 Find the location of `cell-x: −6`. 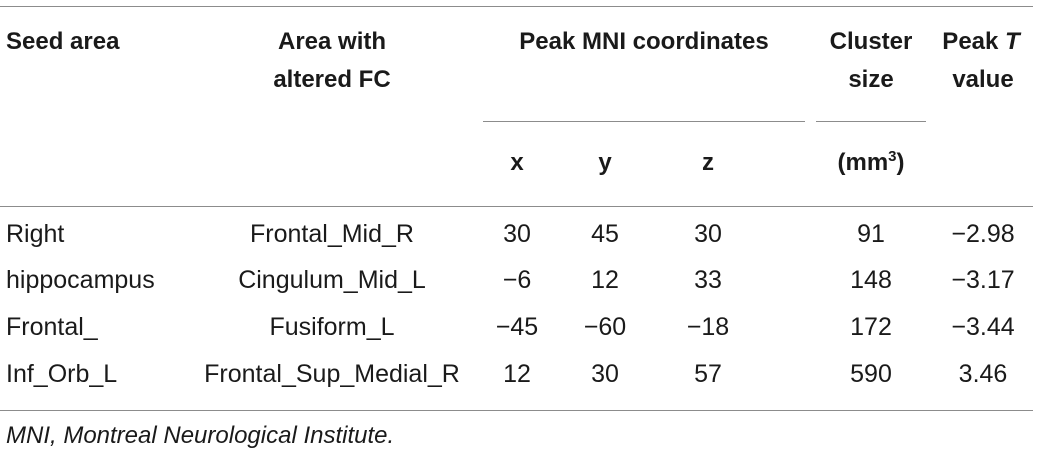

cell-x: −6 is located at coordinates (517, 280).